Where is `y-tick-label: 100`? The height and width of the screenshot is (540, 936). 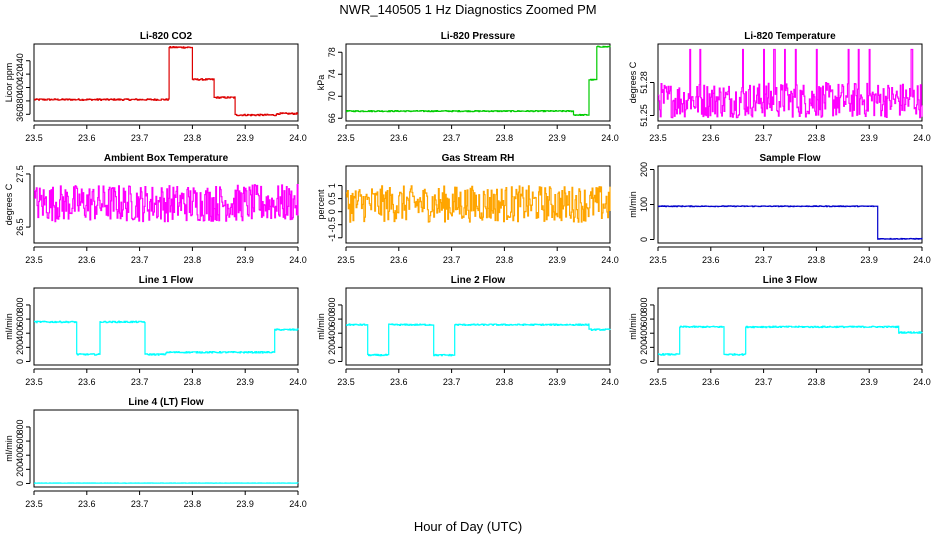 y-tick-label: 100 is located at coordinates (644, 204).